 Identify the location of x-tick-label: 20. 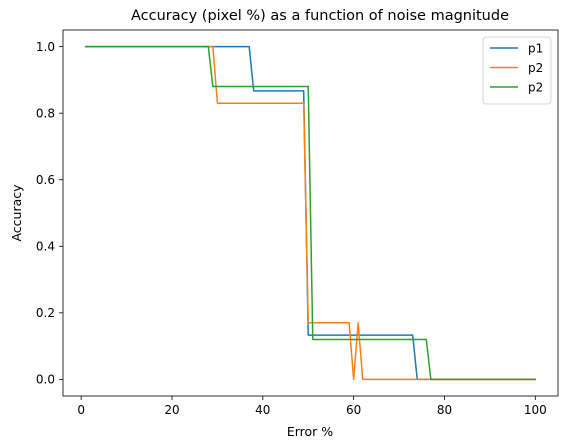
(171, 410).